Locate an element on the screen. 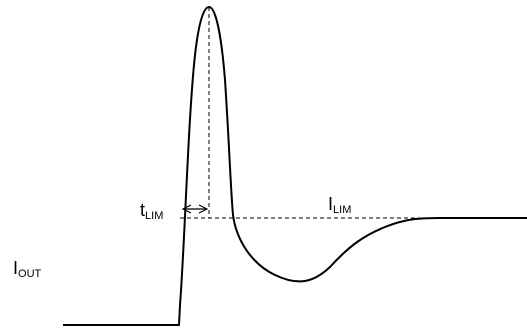 Image resolution: width=527 pixels, height=328 pixels. i-out-label: IOUT is located at coordinates (27, 269).